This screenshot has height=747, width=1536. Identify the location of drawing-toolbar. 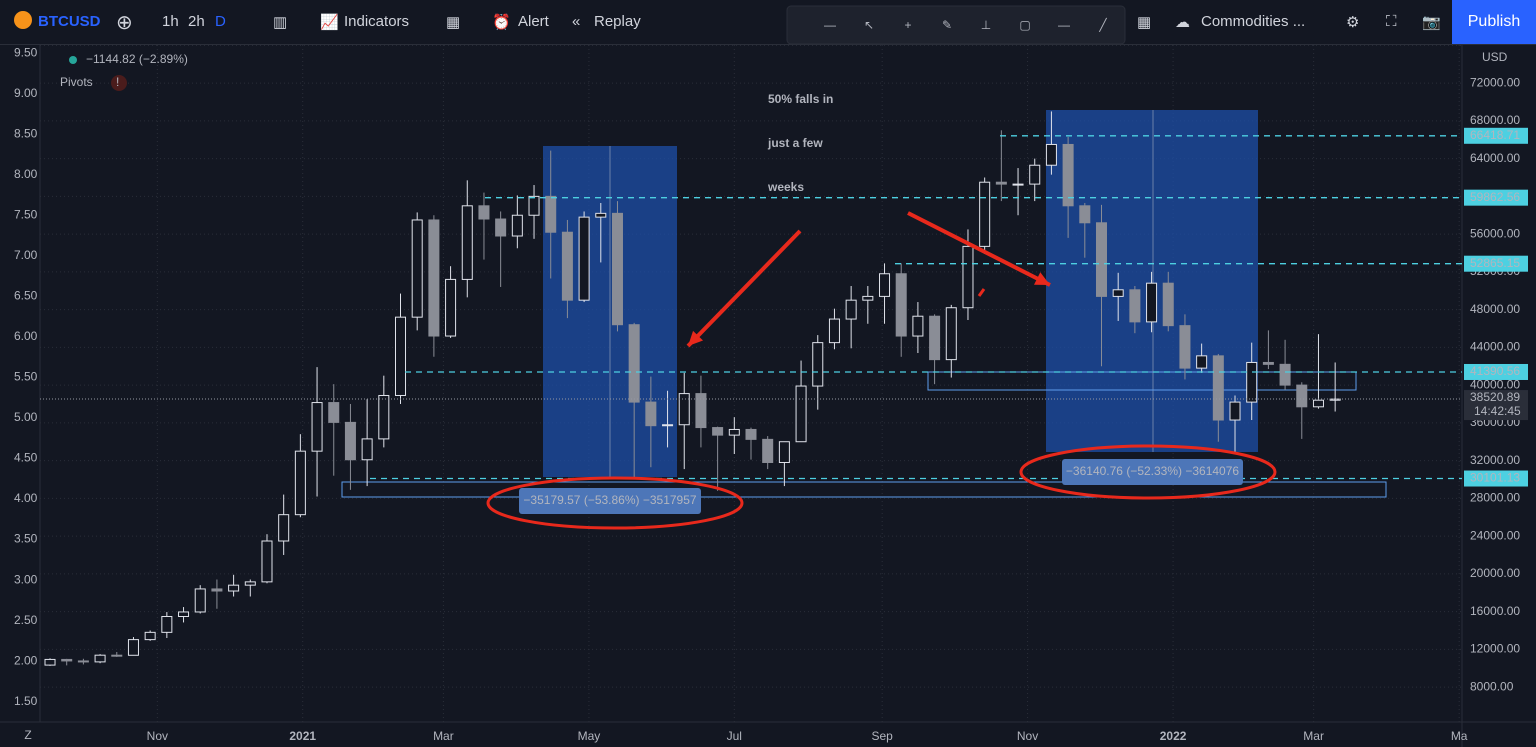
(956, 25).